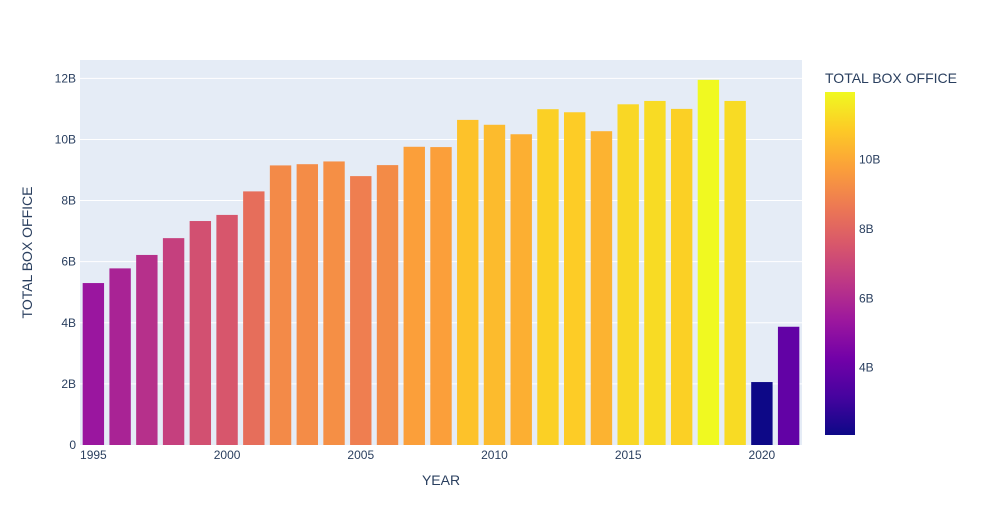  What do you see at coordinates (227, 455) in the screenshot?
I see `x-tick-label: 2000` at bounding box center [227, 455].